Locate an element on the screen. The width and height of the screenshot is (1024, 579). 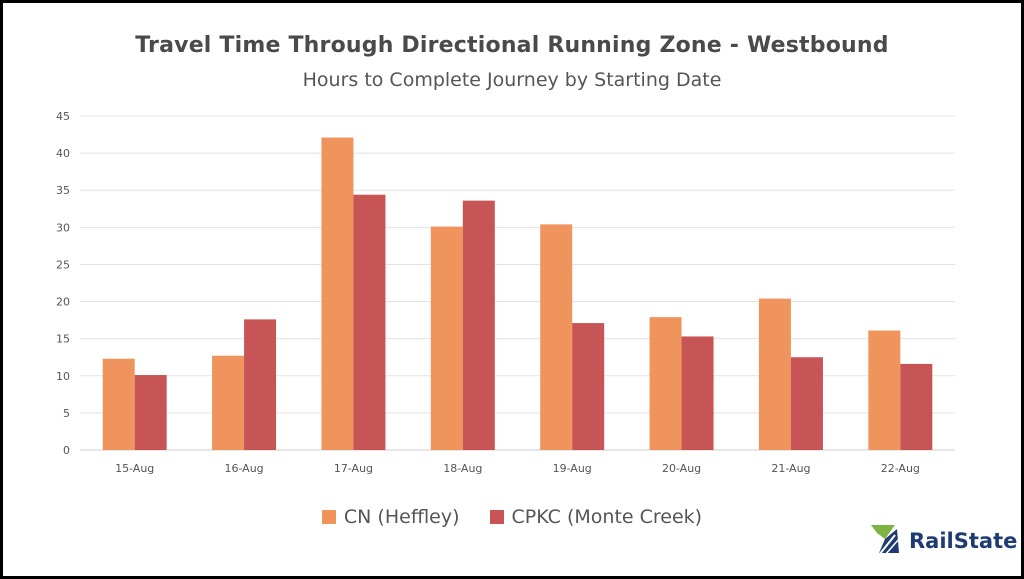
x-tick-label: 15-Aug is located at coordinates (134, 468).